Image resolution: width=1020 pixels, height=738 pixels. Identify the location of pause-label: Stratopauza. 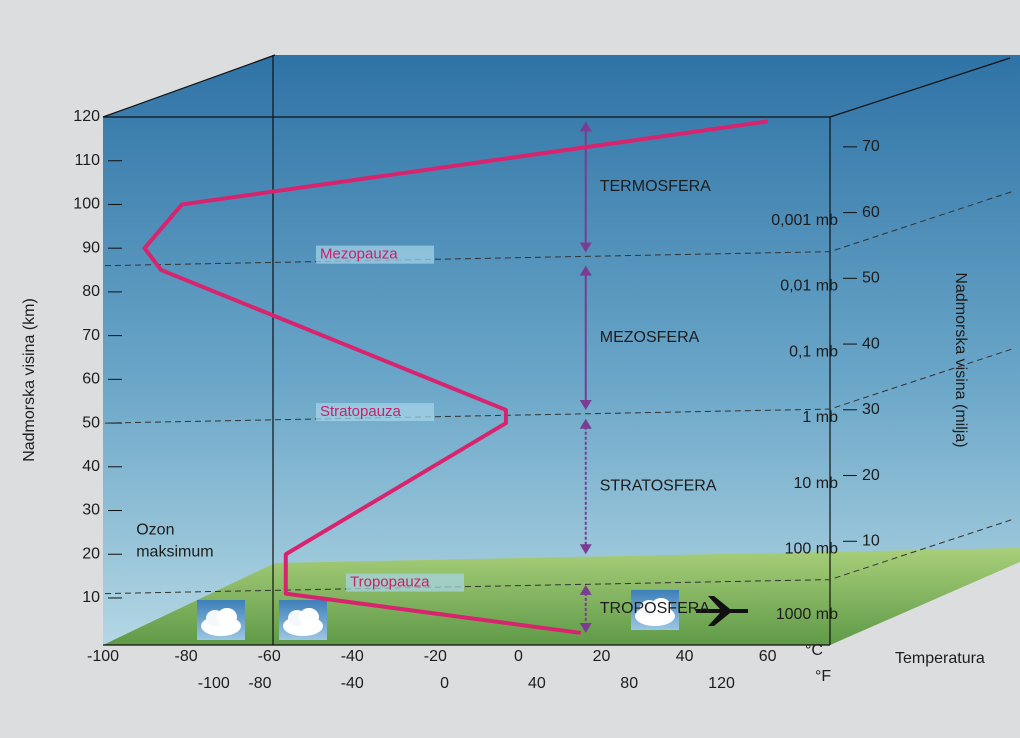
(361, 411).